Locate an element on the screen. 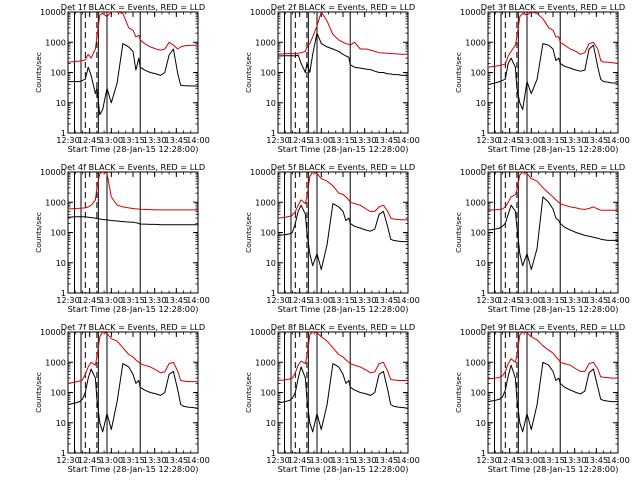 This screenshot has height=480, width=640. panel-title: Det 2f BLACK = Events, RED = LLD is located at coordinates (343, 7).